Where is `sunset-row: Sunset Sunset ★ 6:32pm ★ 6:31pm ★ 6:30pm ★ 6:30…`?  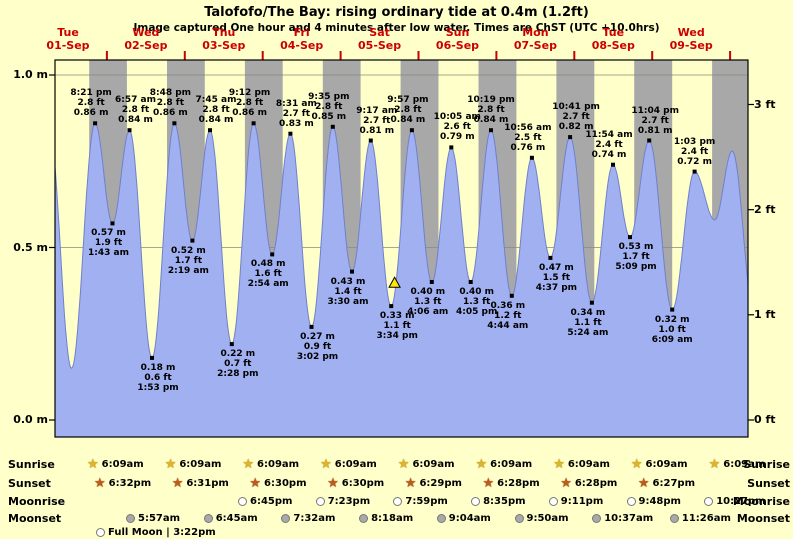 sunset-row: Sunset Sunset ★ 6:32pm ★ 6:31pm ★ 6:30pm ★ 6:30… is located at coordinates (396, 483).